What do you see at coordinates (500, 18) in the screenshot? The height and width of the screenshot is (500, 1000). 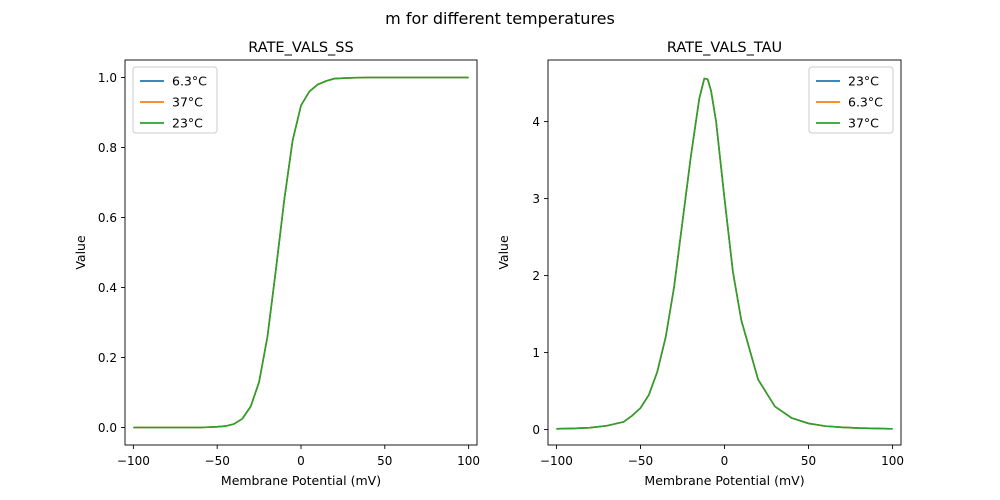 I see `figure-title: m for different temperatures` at bounding box center [500, 18].